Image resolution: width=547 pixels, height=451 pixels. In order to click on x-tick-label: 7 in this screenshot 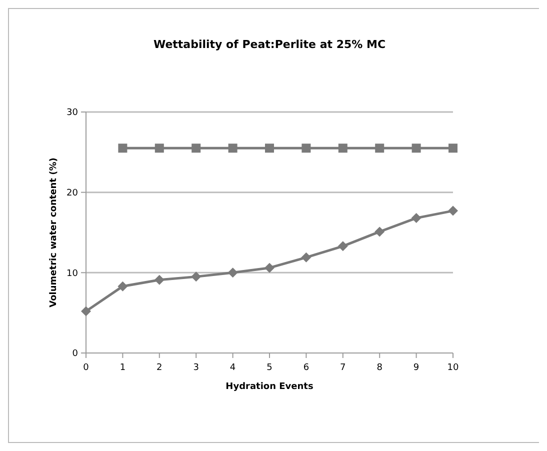, I will do `click(343, 368)`.